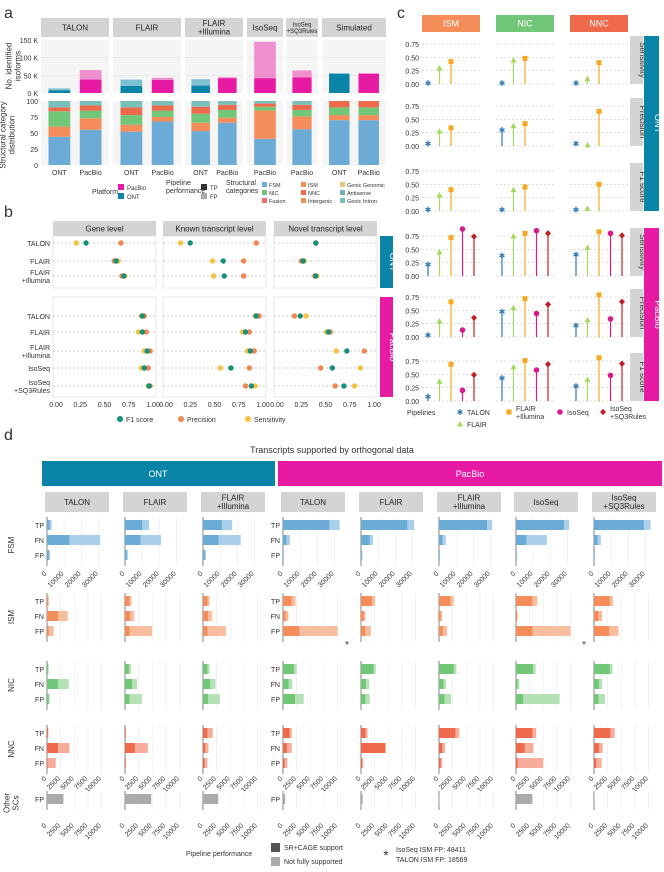  I want to click on a-count-bar-fp, so click(90, 75).